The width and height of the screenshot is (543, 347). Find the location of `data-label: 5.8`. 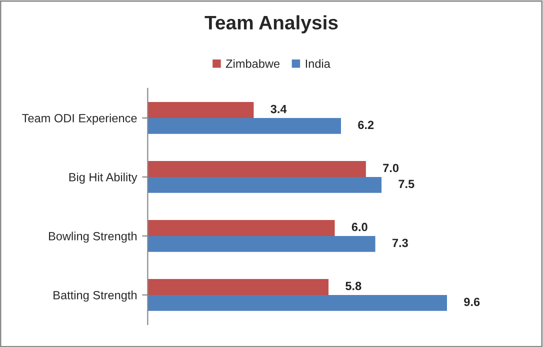

data-label: 5.8 is located at coordinates (354, 286).